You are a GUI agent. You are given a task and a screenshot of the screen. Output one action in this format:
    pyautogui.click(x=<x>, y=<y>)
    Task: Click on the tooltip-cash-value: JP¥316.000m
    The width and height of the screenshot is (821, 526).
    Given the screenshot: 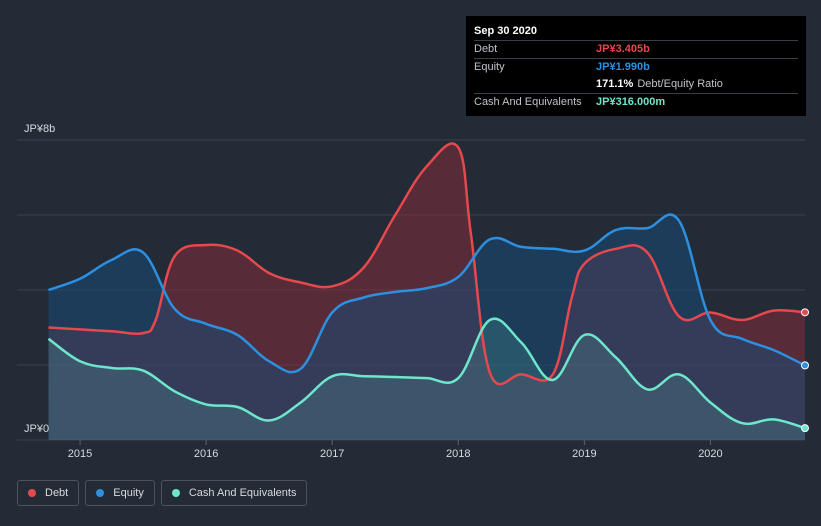 What is the action you would take?
    pyautogui.click(x=631, y=102)
    